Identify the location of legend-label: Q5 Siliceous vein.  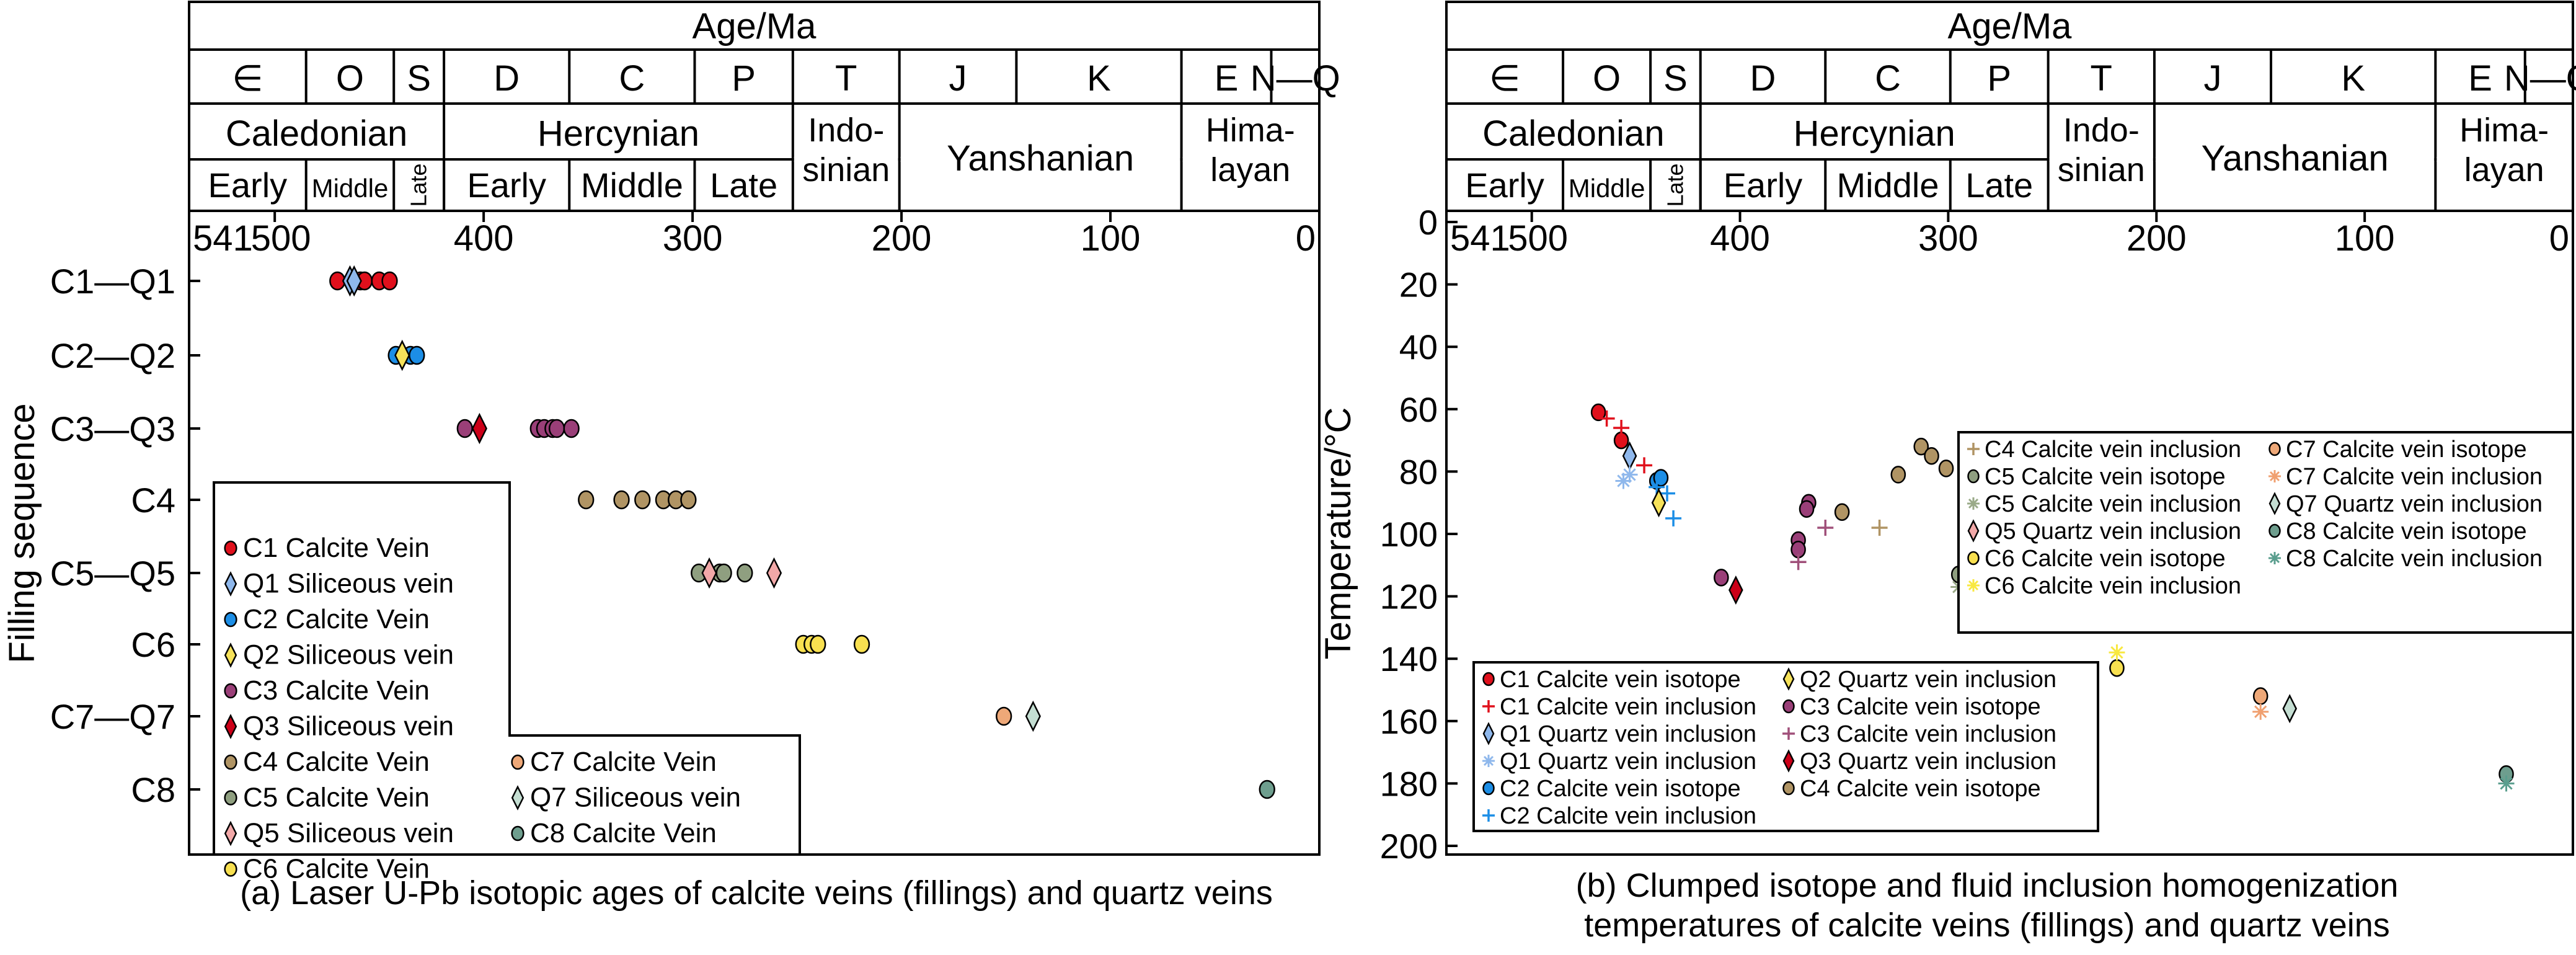
(349, 833).